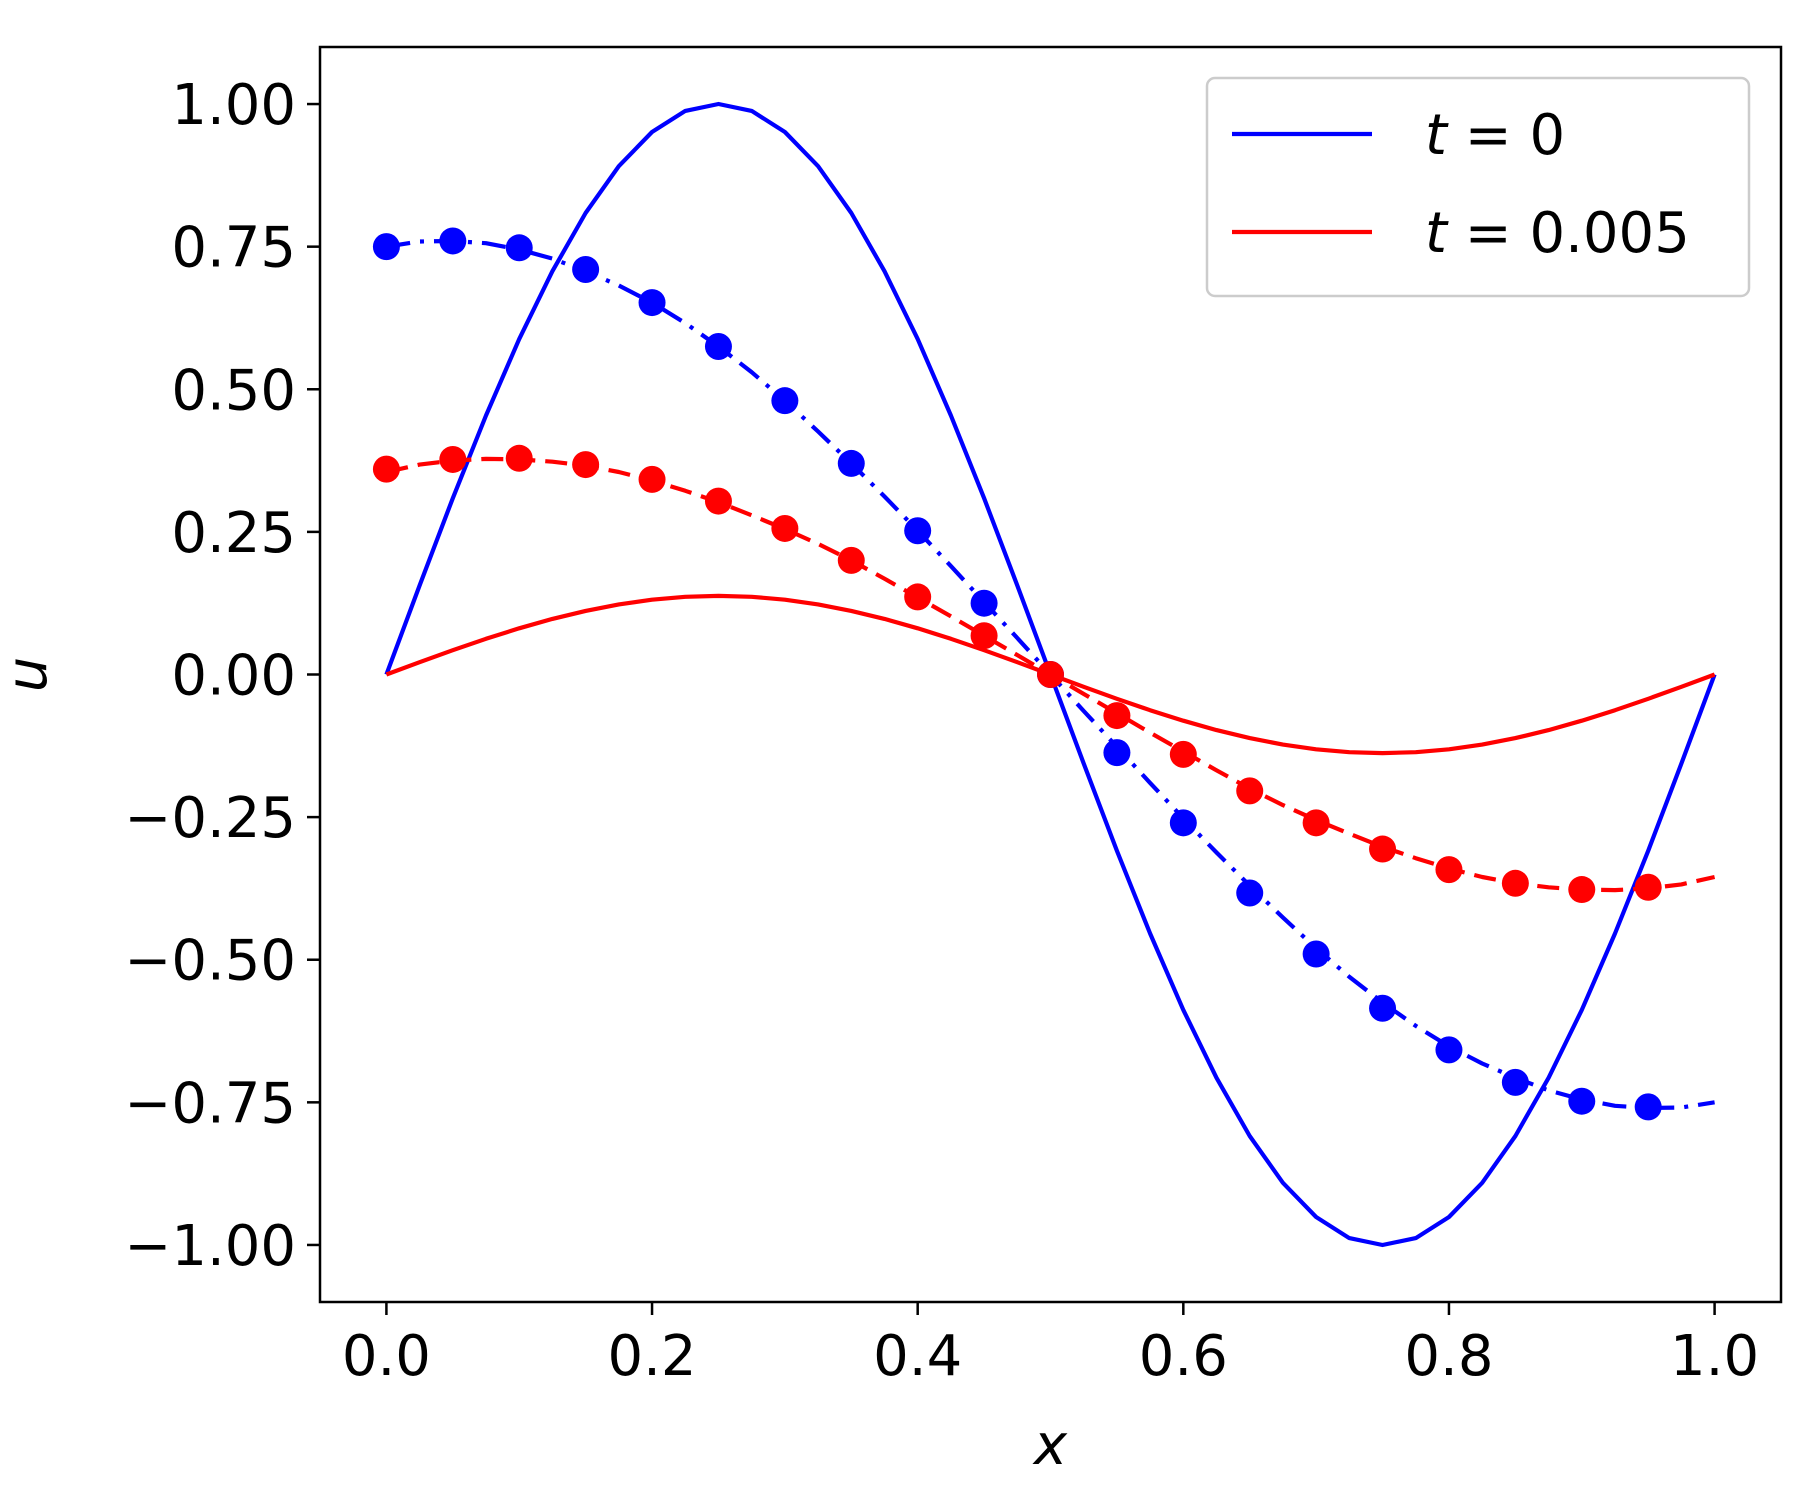  What do you see at coordinates (233, 248) in the screenshot?
I see `y-tick-label-1: 0.75` at bounding box center [233, 248].